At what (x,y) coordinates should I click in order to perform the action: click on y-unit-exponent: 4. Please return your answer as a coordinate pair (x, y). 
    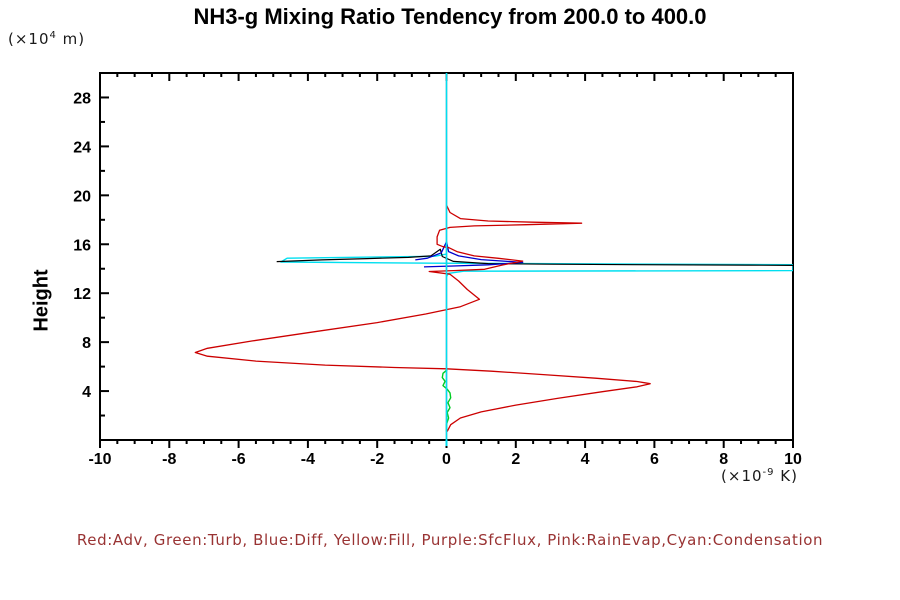
    Looking at the image, I should click on (53, 35).